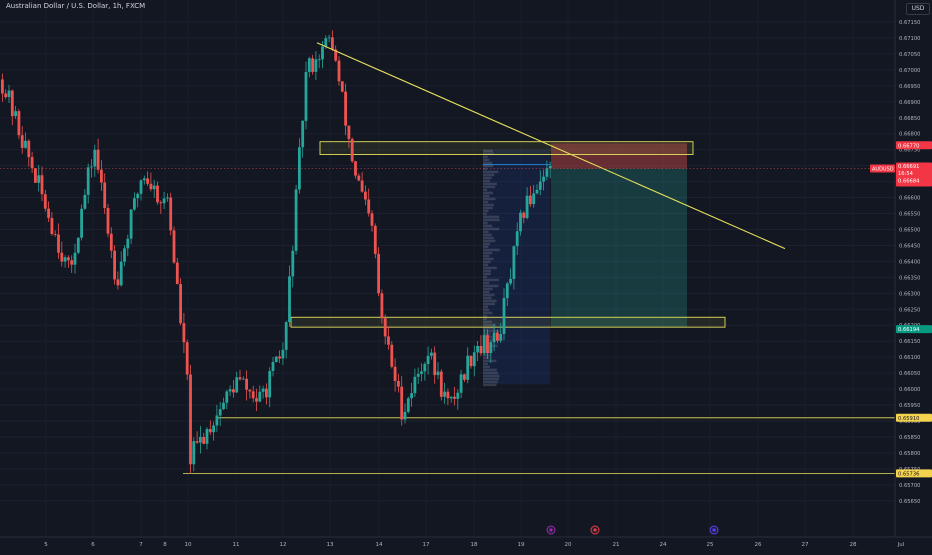 This screenshot has width=932, height=555. What do you see at coordinates (632, 530) in the screenshot?
I see `event-markers` at bounding box center [632, 530].